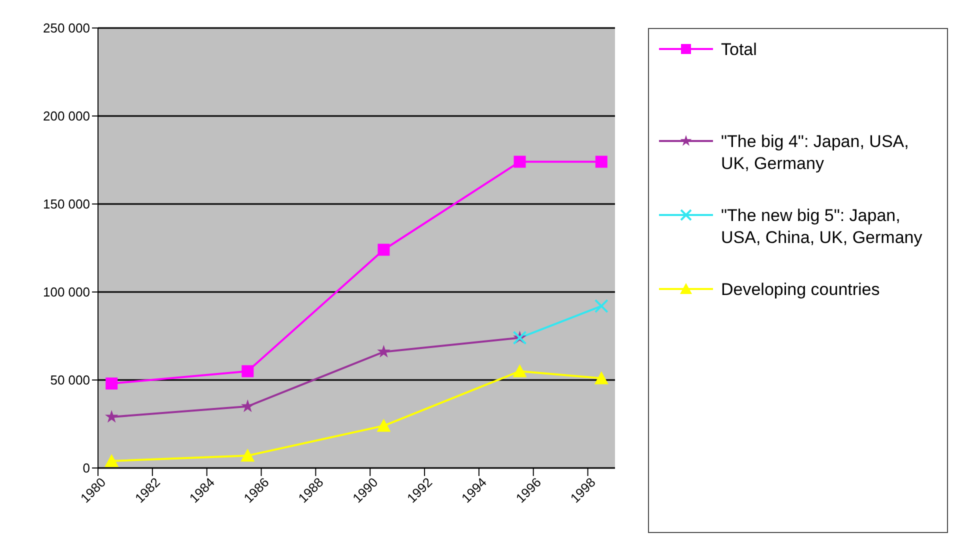 This screenshot has width=973, height=545. Describe the element at coordinates (815, 153) in the screenshot. I see `legend-label: "The big 4": Japan, USA, UK, Germany` at that location.